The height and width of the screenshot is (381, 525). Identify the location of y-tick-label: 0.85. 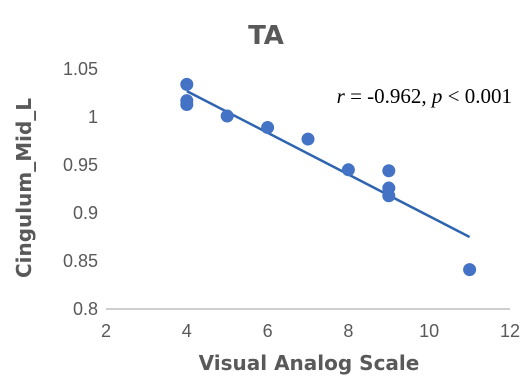
(80, 261).